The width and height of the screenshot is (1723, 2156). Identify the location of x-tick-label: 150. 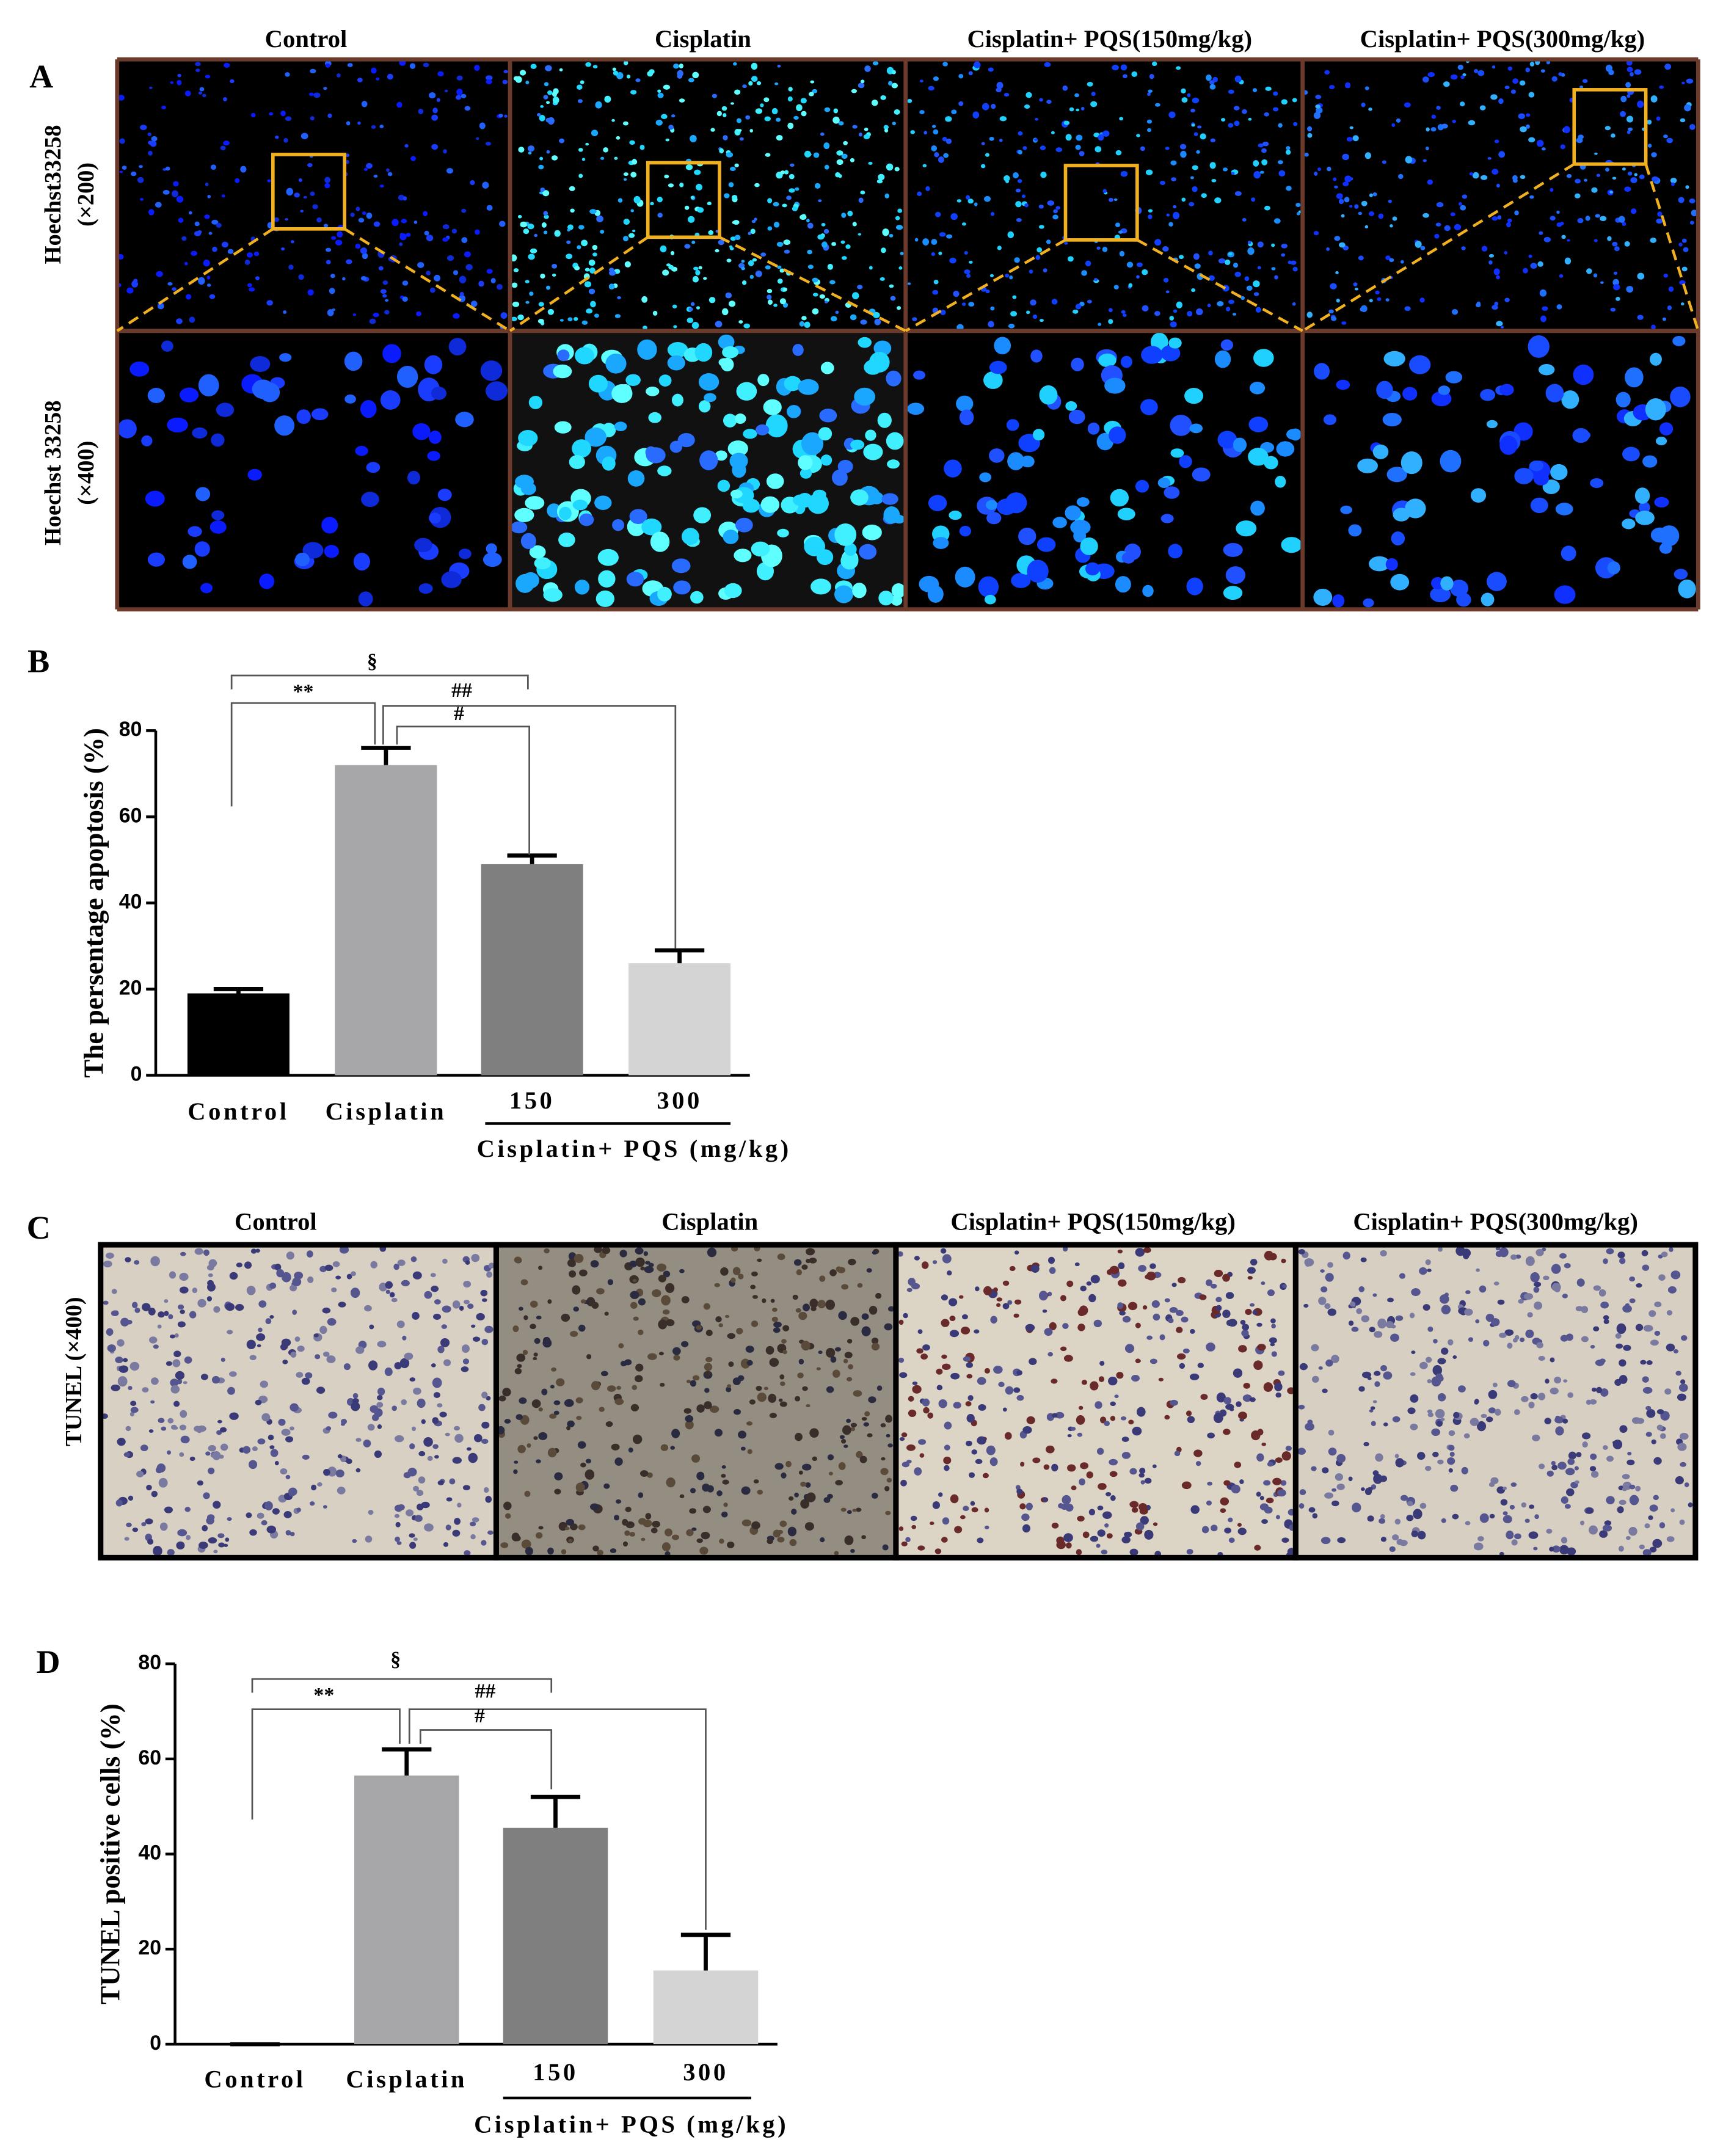
(532, 1100).